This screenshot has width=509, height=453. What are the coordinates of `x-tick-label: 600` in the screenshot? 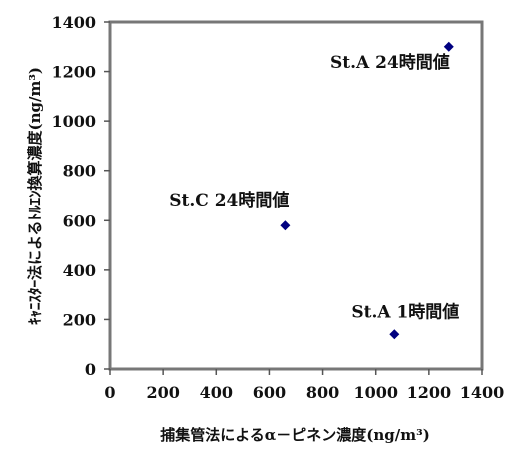 It's located at (269, 392).